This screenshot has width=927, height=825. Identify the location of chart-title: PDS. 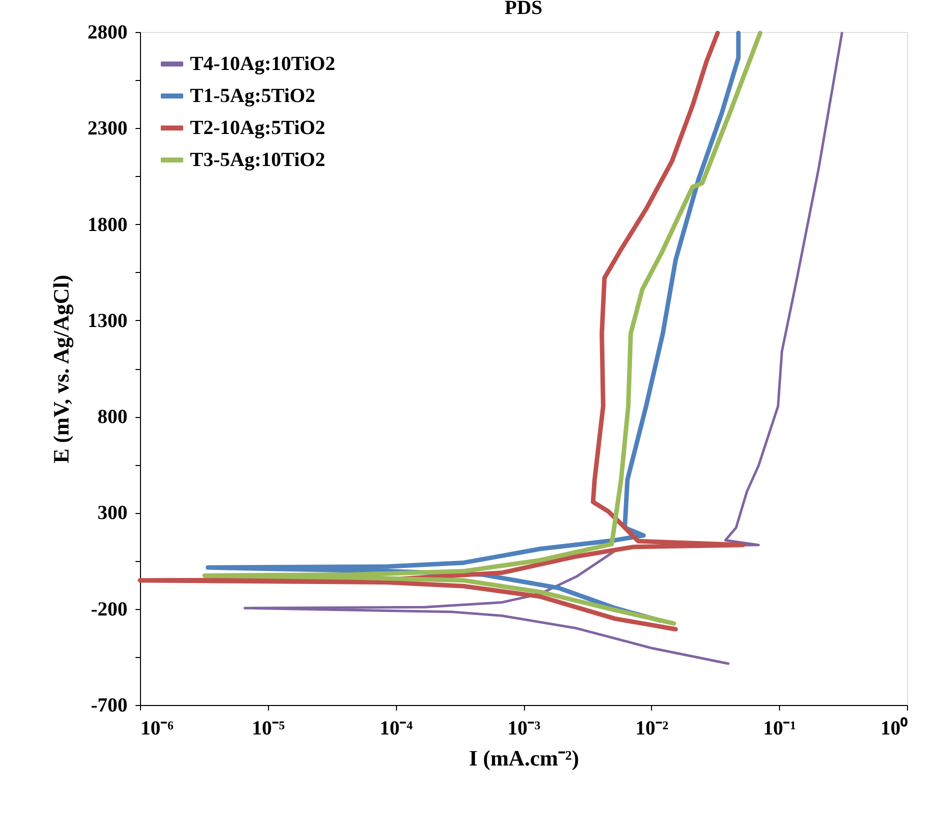
(523, 9).